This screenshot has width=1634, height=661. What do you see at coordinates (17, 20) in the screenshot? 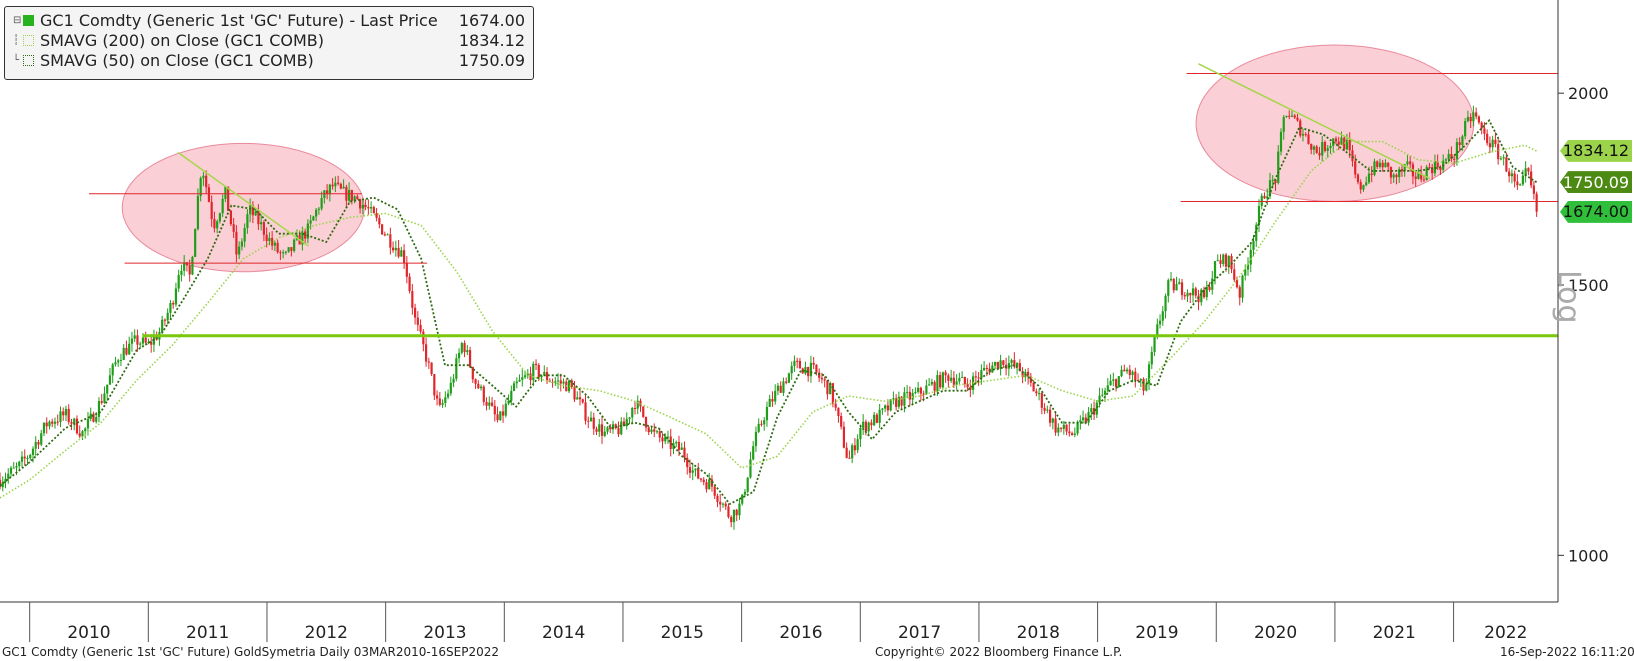
I see `tree-expand-icon: ⊟` at bounding box center [17, 20].